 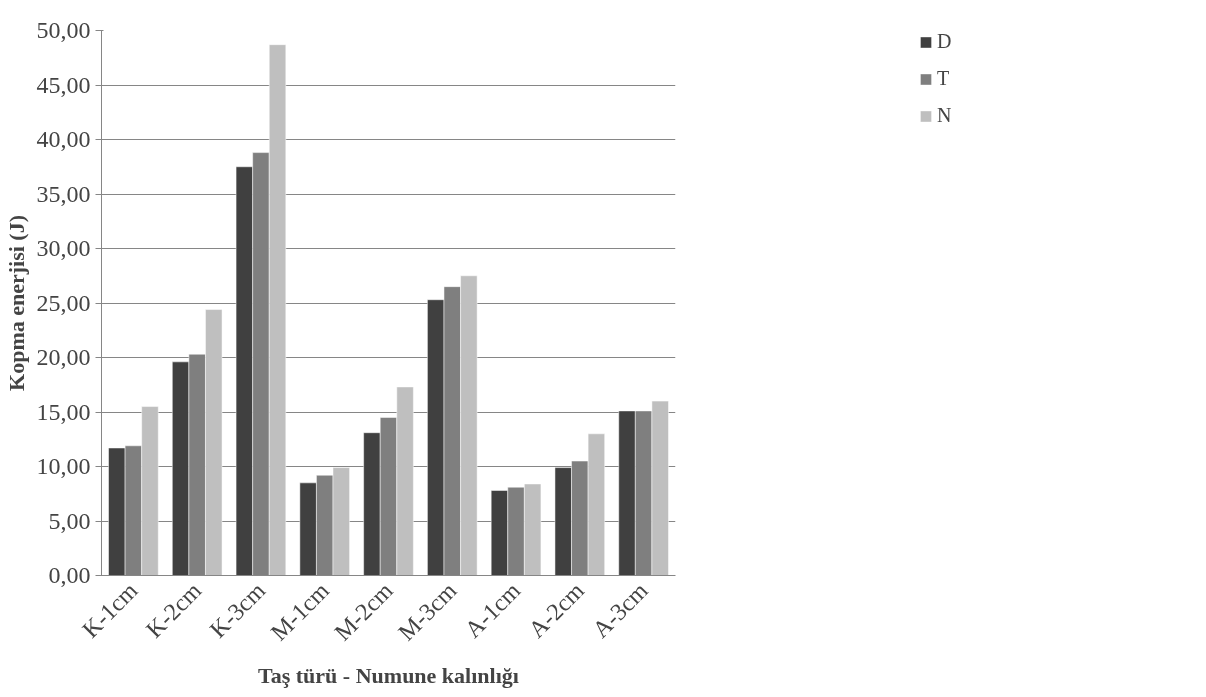 I want to click on y-tick-label: 25,00, so click(x=63, y=302).